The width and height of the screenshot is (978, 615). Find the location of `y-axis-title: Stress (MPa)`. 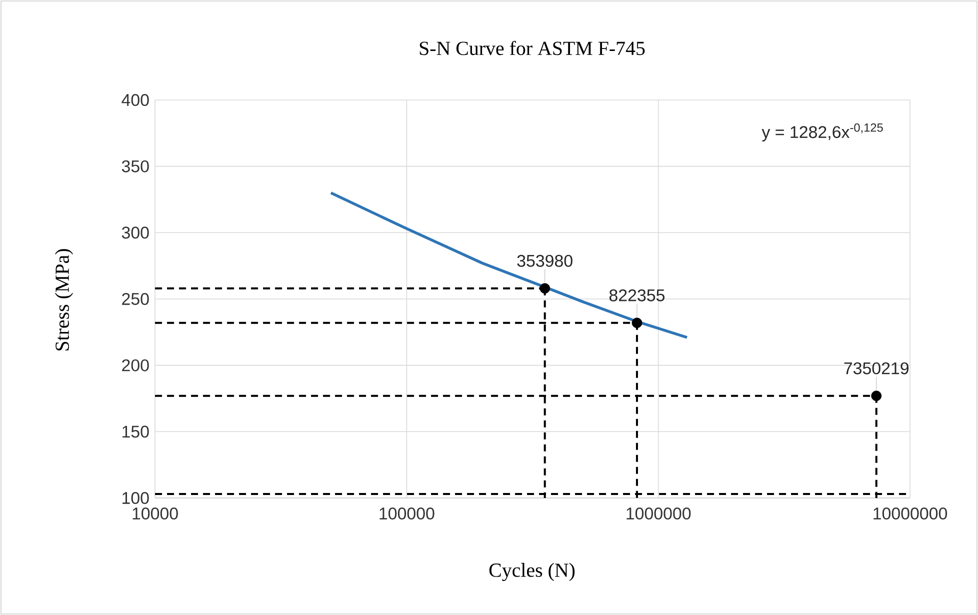

y-axis-title: Stress (MPa) is located at coordinates (64, 299).